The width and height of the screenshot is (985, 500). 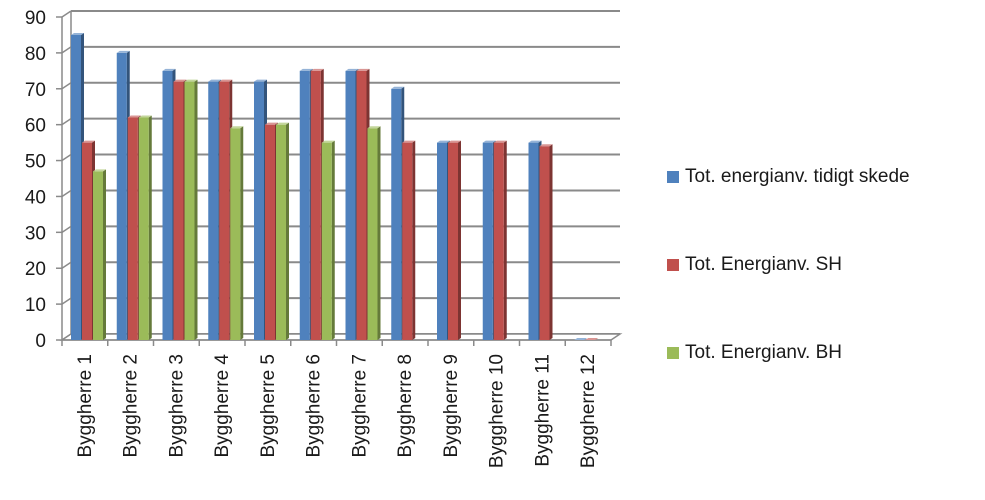 What do you see at coordinates (85, 406) in the screenshot?
I see `x-tick-label: Byggherre 1` at bounding box center [85, 406].